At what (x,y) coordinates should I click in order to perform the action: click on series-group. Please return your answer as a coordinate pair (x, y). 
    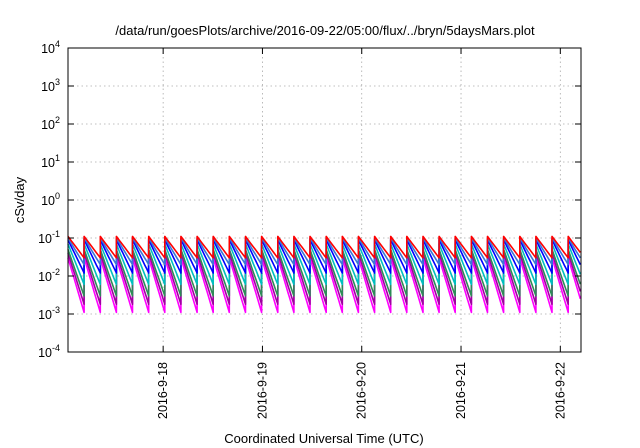
    Looking at the image, I should click on (324, 274).